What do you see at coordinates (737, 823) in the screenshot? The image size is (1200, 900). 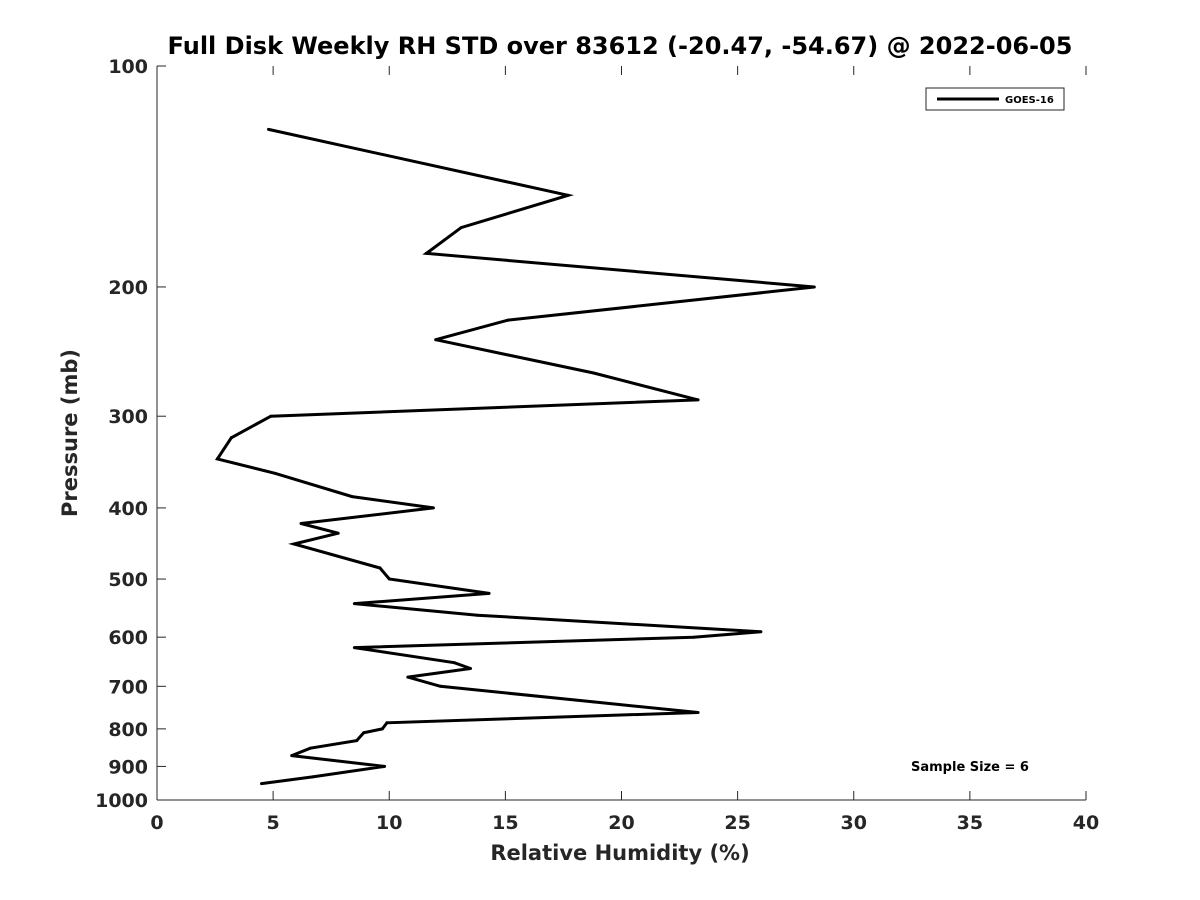 I see `x-tick-label: 25` at bounding box center [737, 823].